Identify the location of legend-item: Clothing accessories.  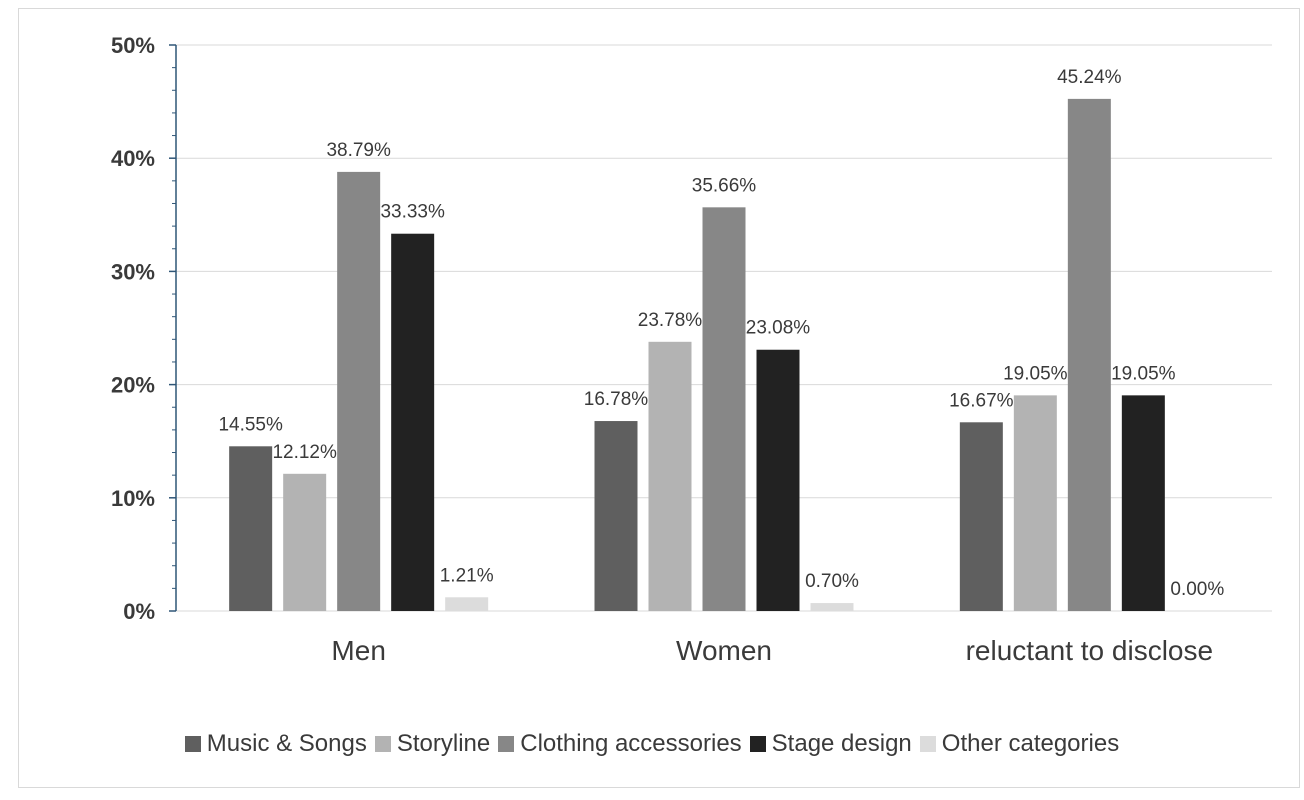
(620, 744).